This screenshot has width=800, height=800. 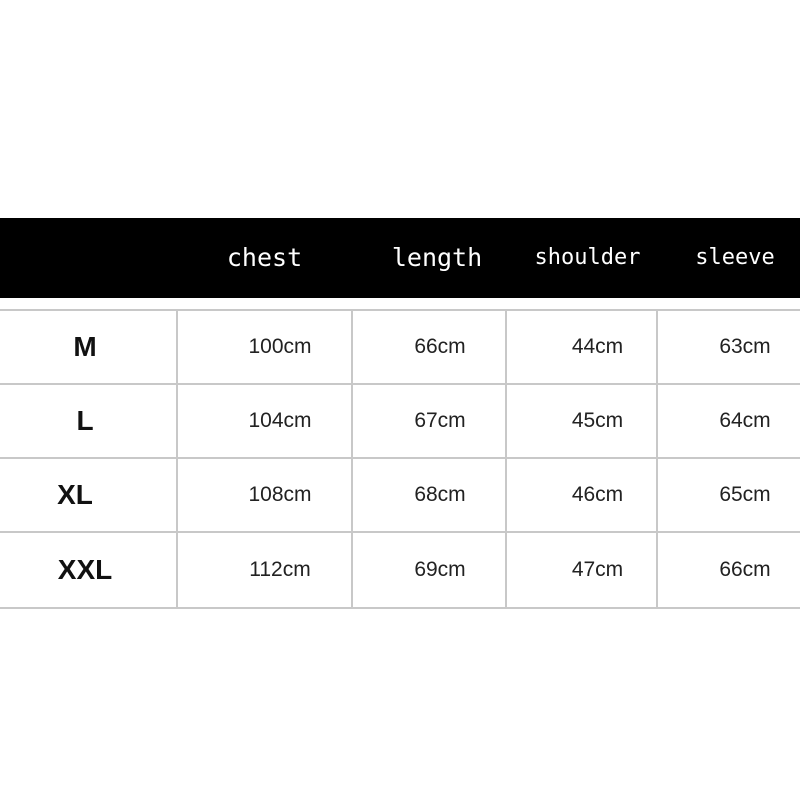 What do you see at coordinates (587, 257) in the screenshot?
I see `header-shoulder: shoulder` at bounding box center [587, 257].